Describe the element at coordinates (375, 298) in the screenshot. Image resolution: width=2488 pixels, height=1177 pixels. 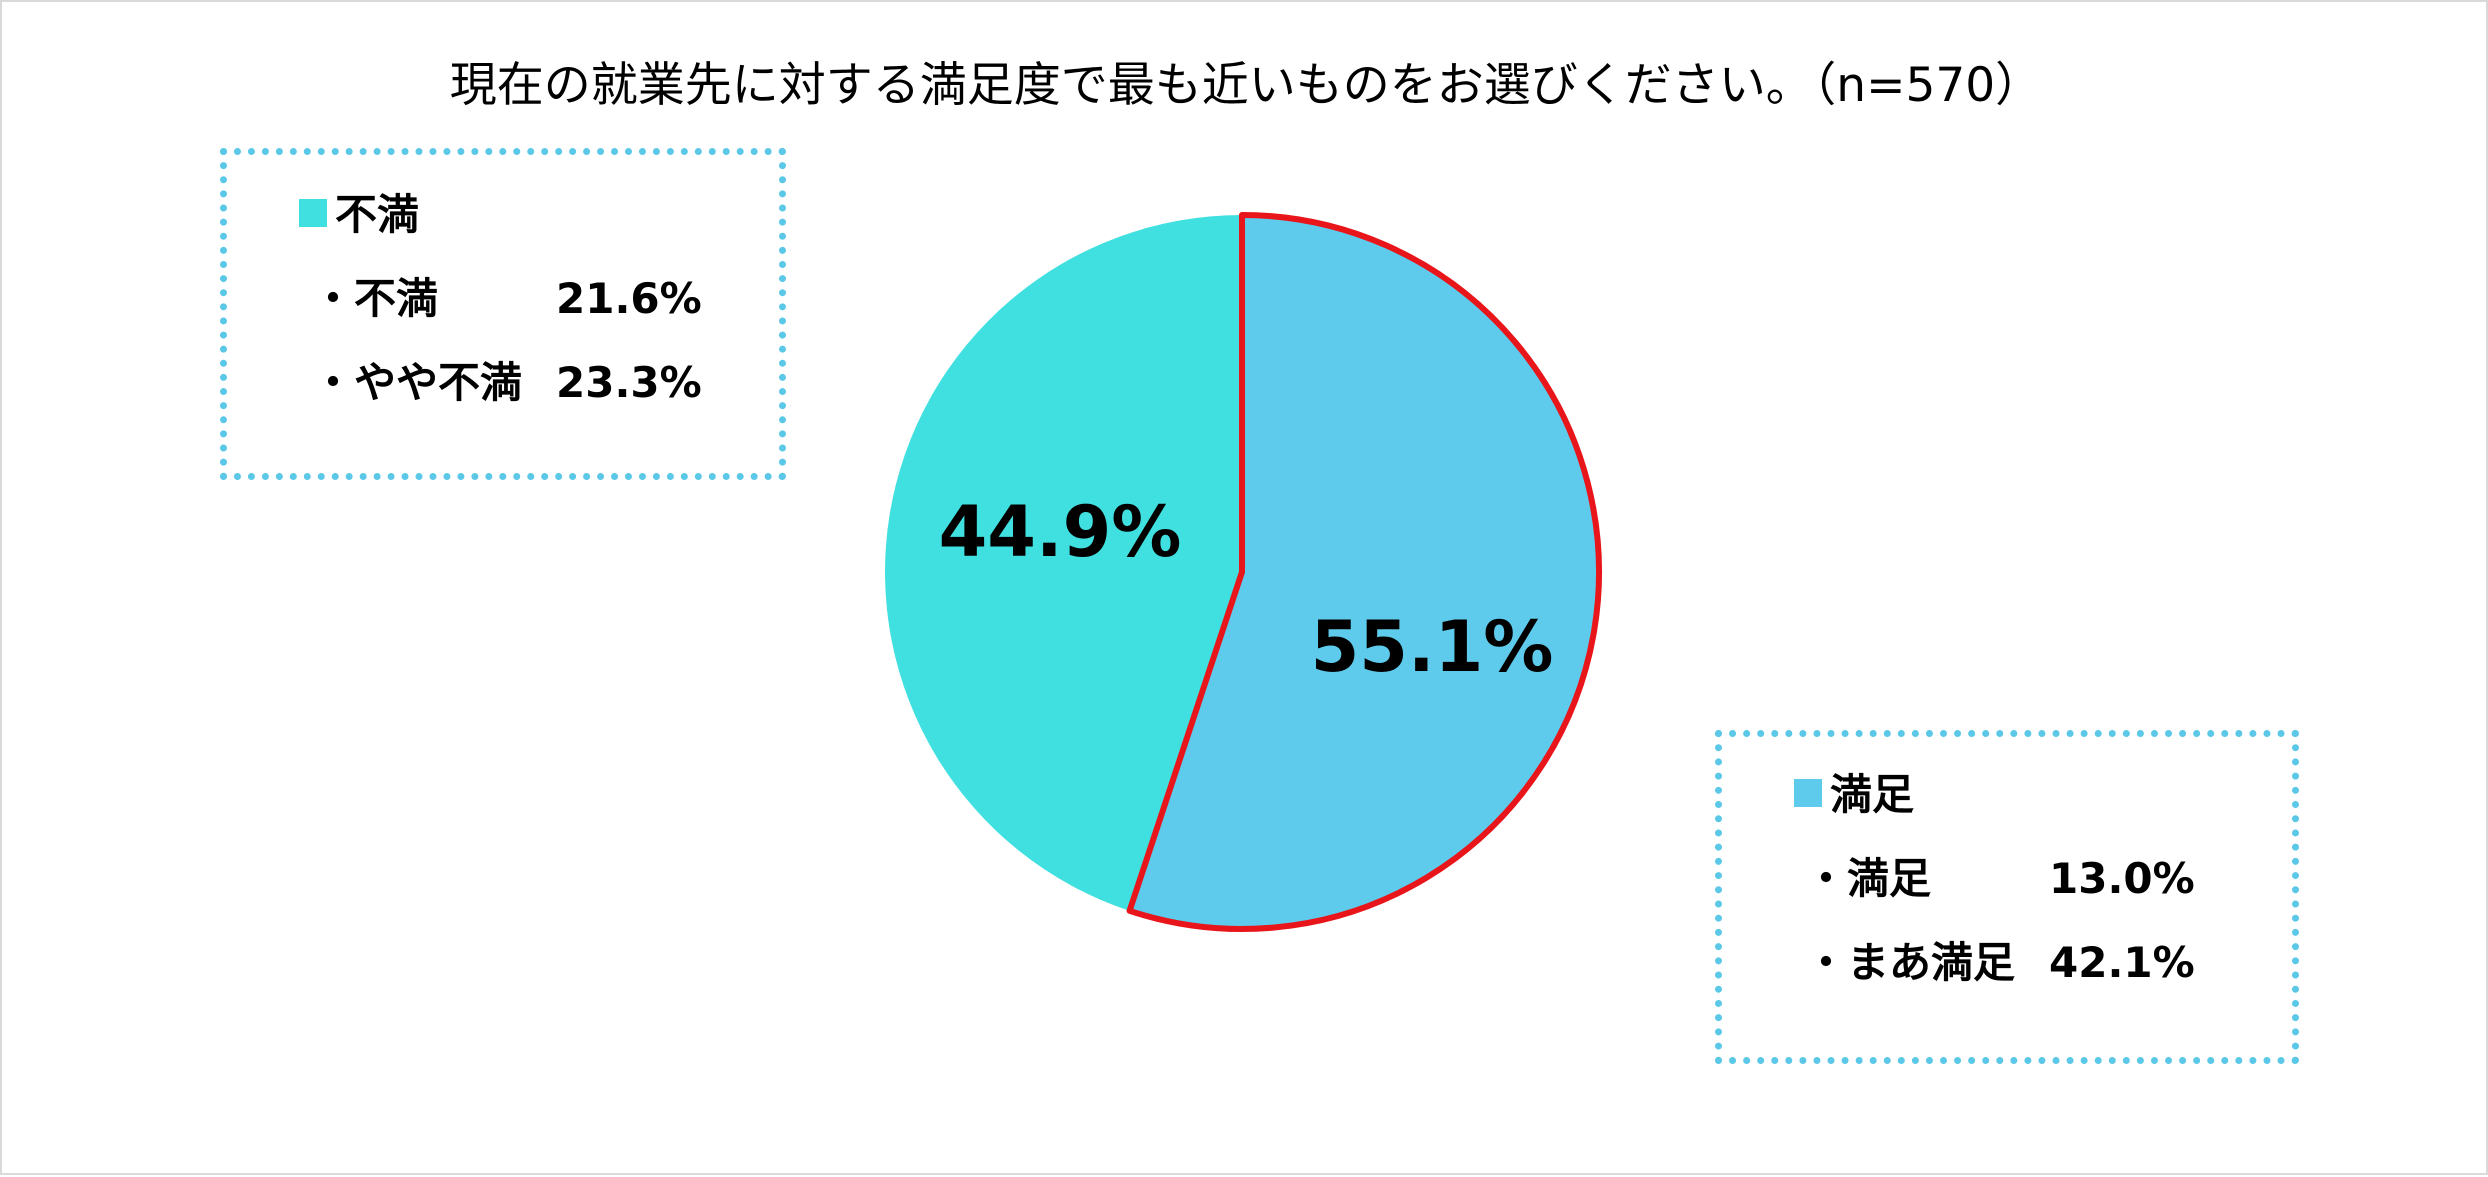
I see `legend-row-label: ・不満` at that location.